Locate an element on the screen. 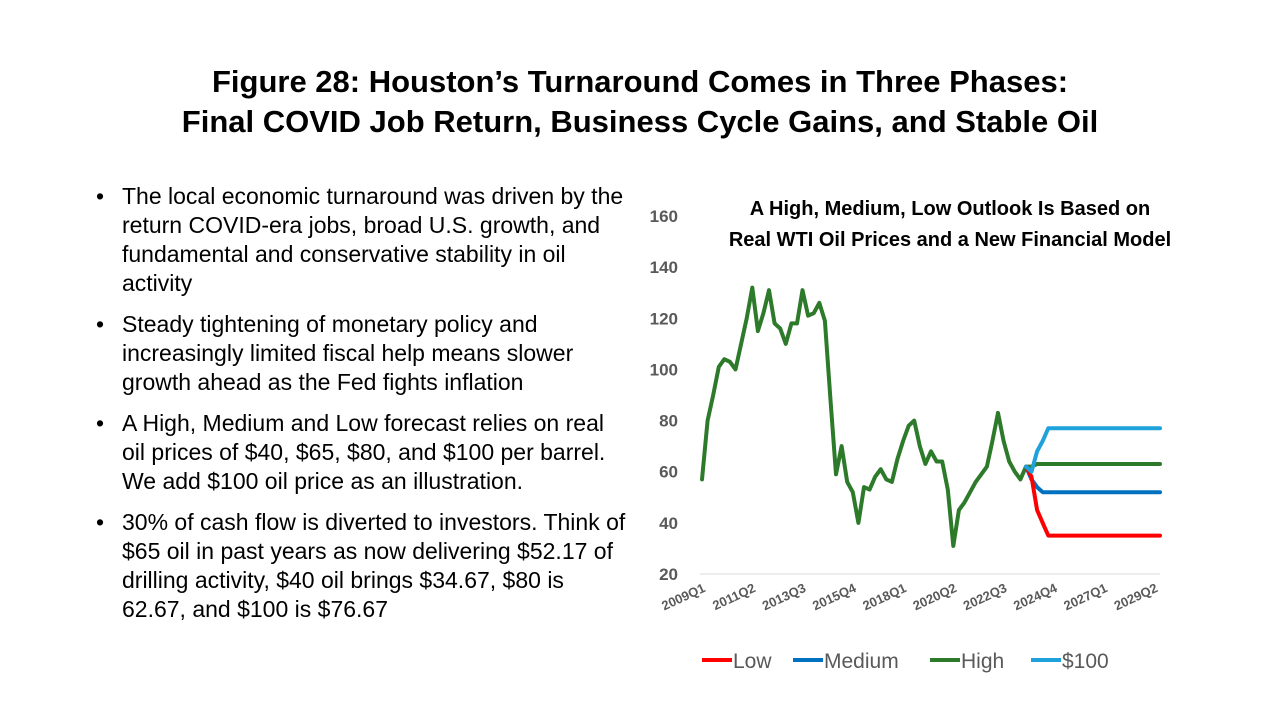  y-tick-label: 40 is located at coordinates (668, 523).